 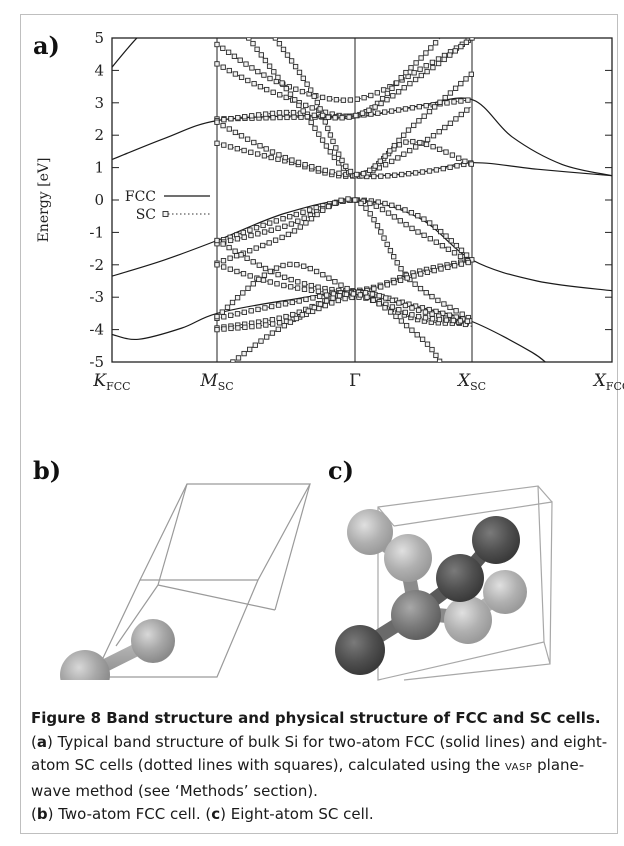 What do you see at coordinates (99, 200) in the screenshot?
I see `y-tick-label: 0` at bounding box center [99, 200].